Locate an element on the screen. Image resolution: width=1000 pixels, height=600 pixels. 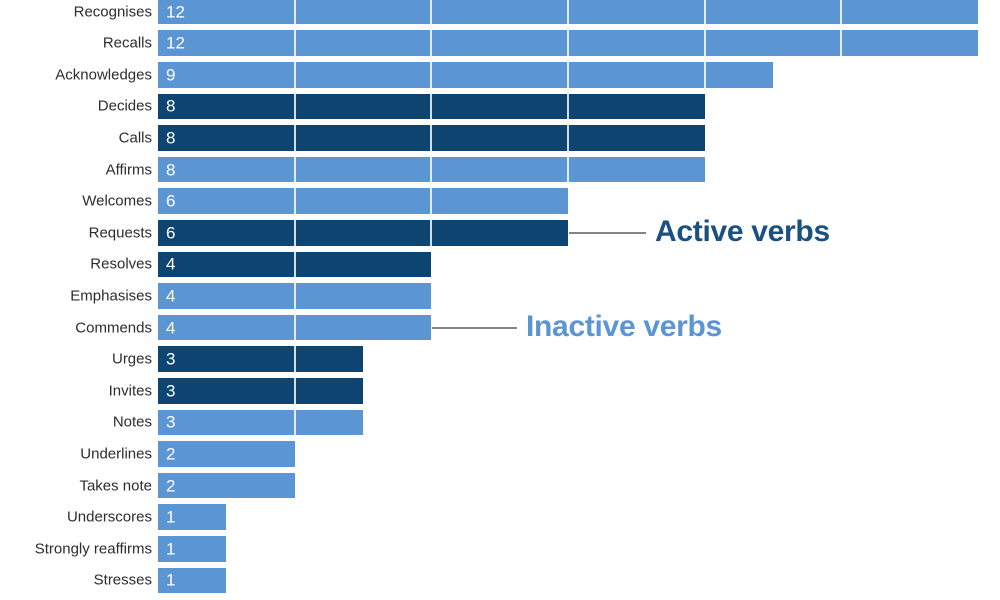
category-label: Decides is located at coordinates (124, 106).